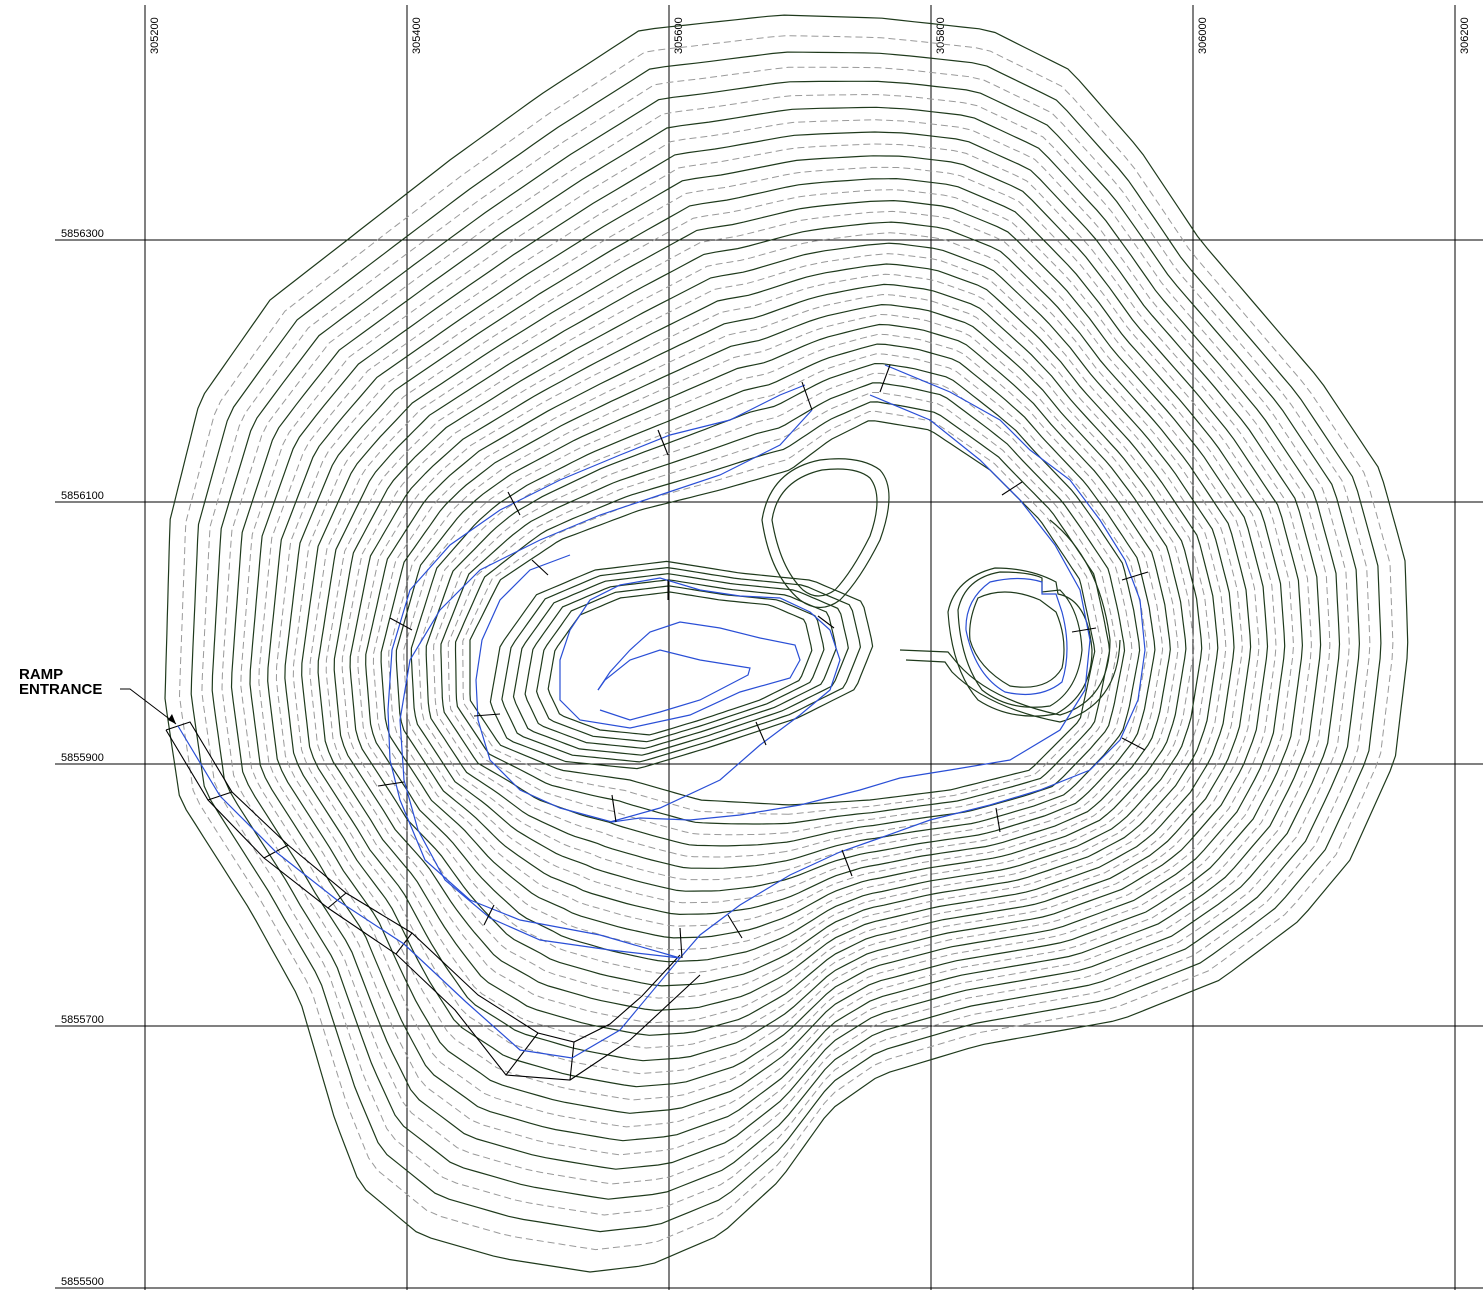 The image size is (1483, 1290). I want to click on northing-labels: 5856300 5856100 5855900 5855700 5855500, so click(82, 758).